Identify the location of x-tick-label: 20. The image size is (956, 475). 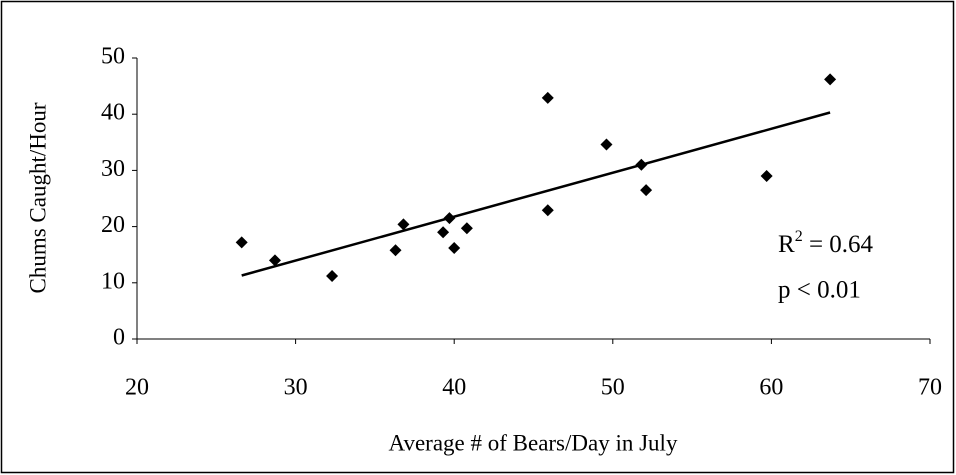
(137, 388).